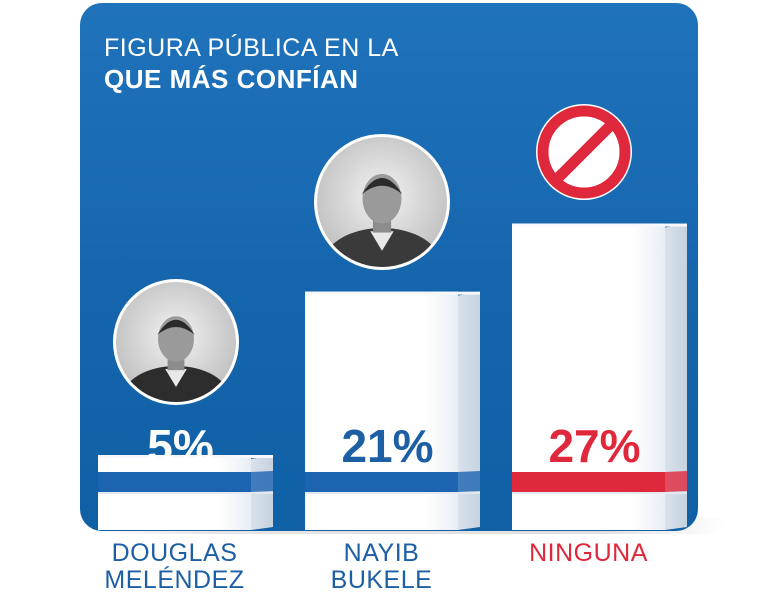  What do you see at coordinates (381, 580) in the screenshot?
I see `category-label-line: BUKELE` at bounding box center [381, 580].